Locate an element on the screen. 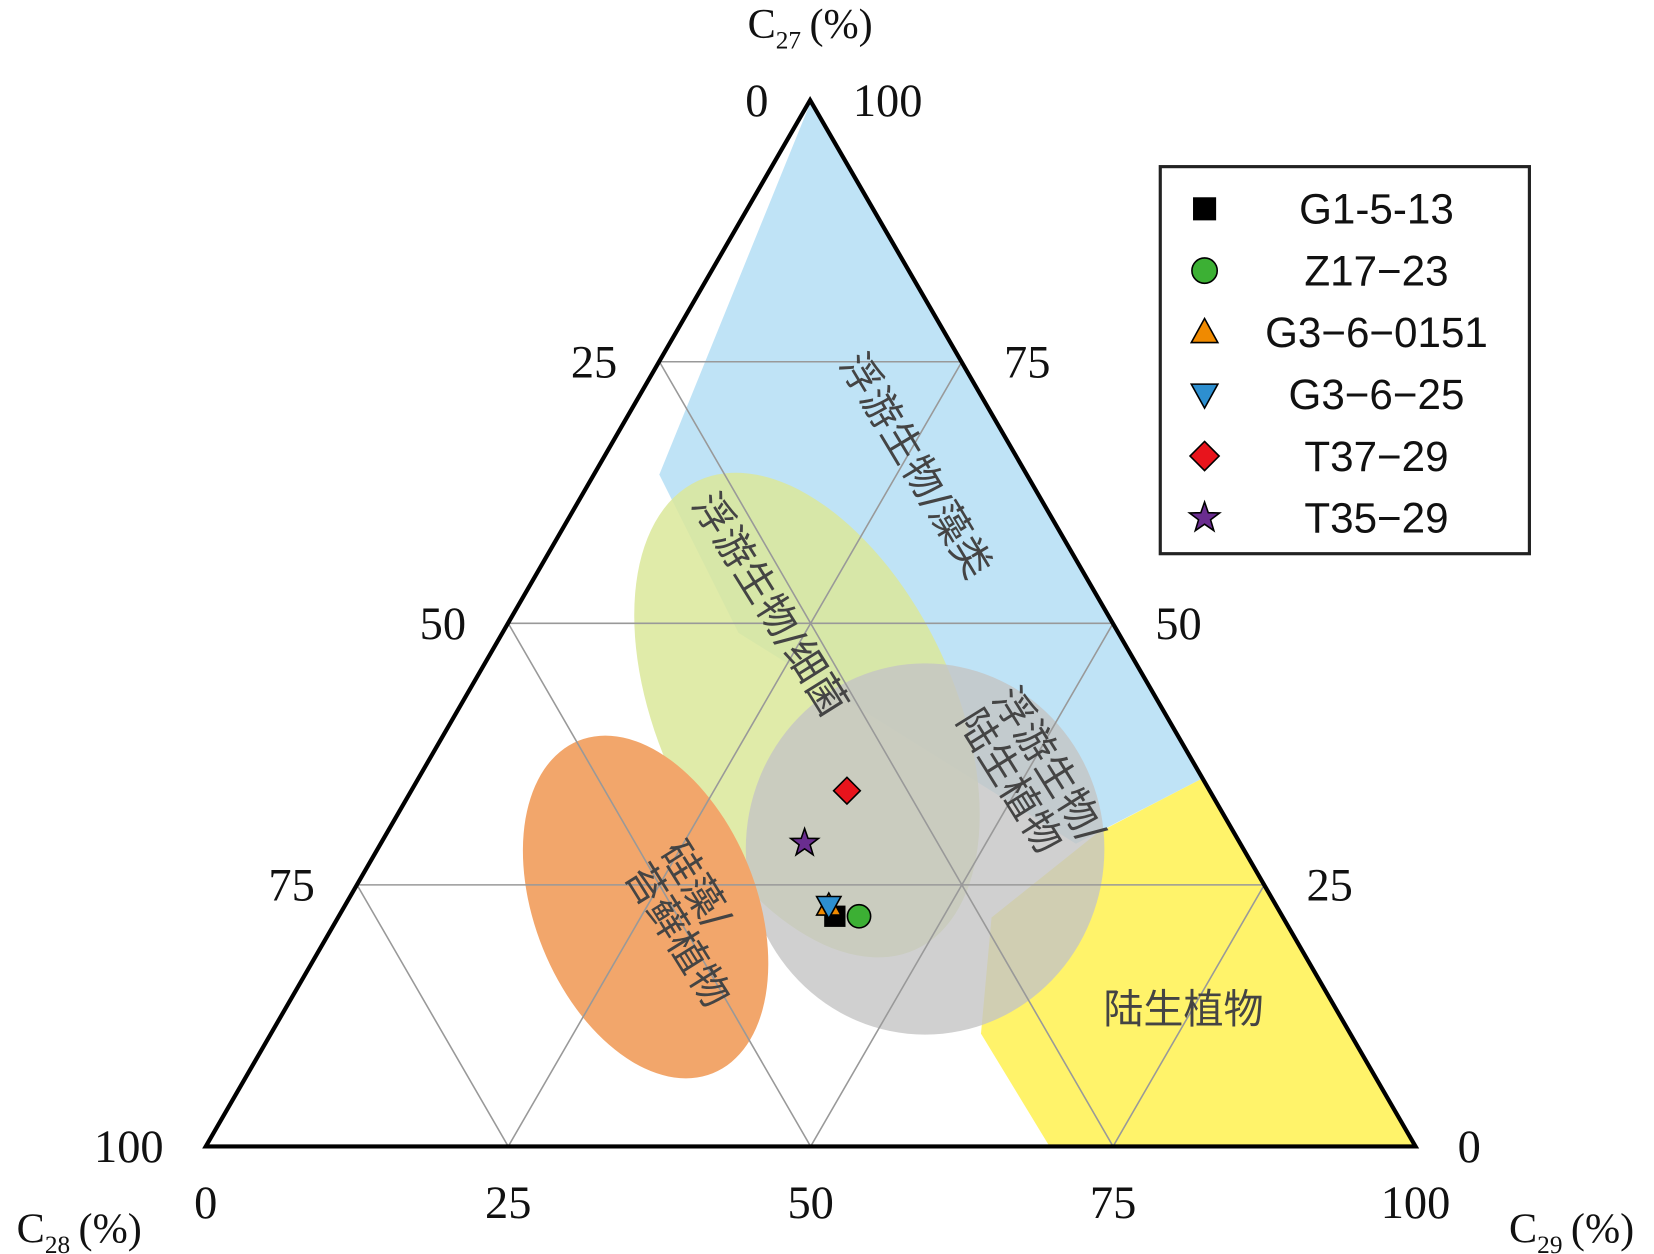  c27-tick-label: 100 is located at coordinates (888, 101).